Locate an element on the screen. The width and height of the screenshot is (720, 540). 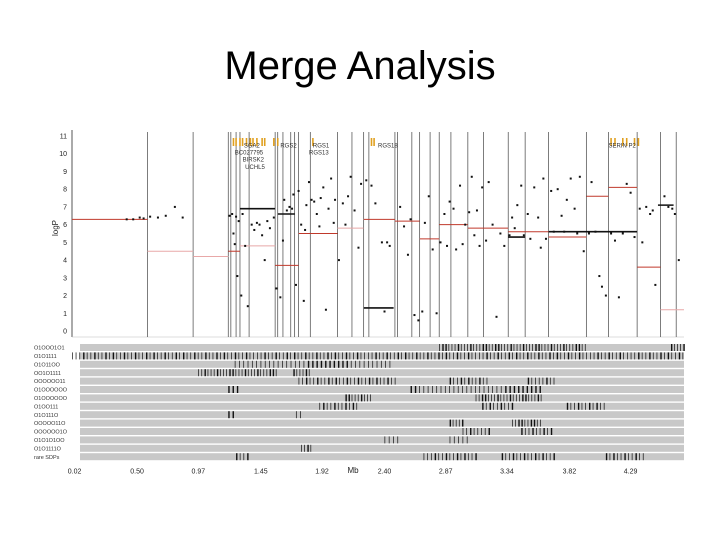
x-tick-label: 2.87 is located at coordinates (446, 472).